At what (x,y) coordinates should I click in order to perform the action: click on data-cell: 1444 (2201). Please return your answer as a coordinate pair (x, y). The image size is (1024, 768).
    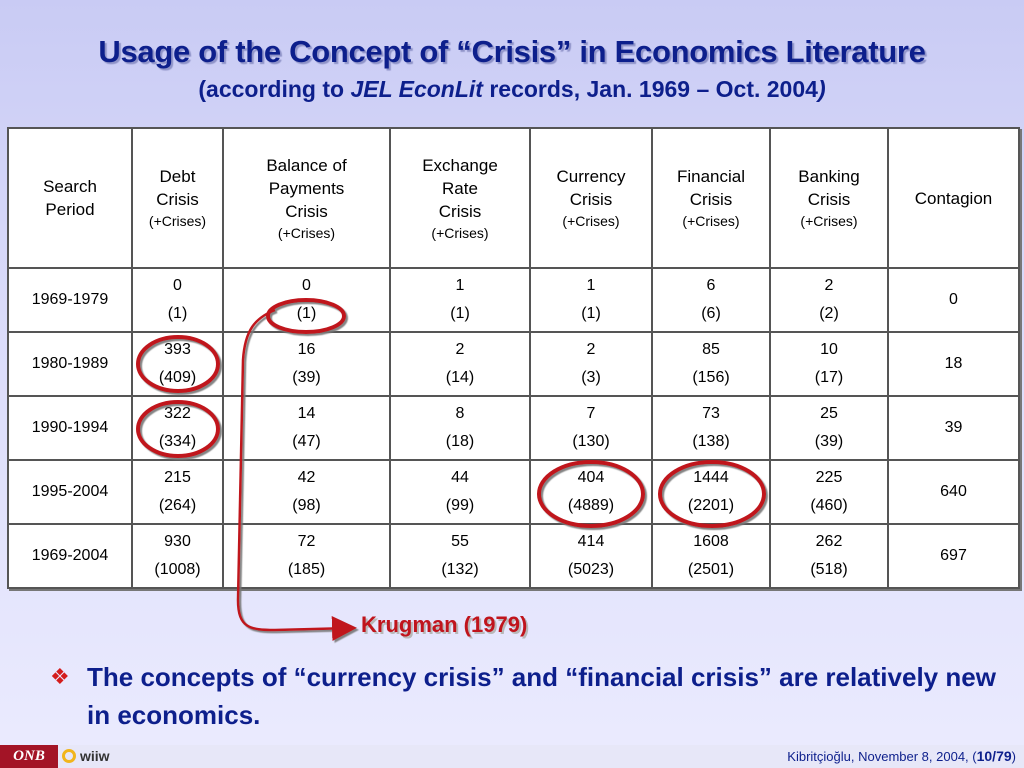
    Looking at the image, I should click on (711, 492).